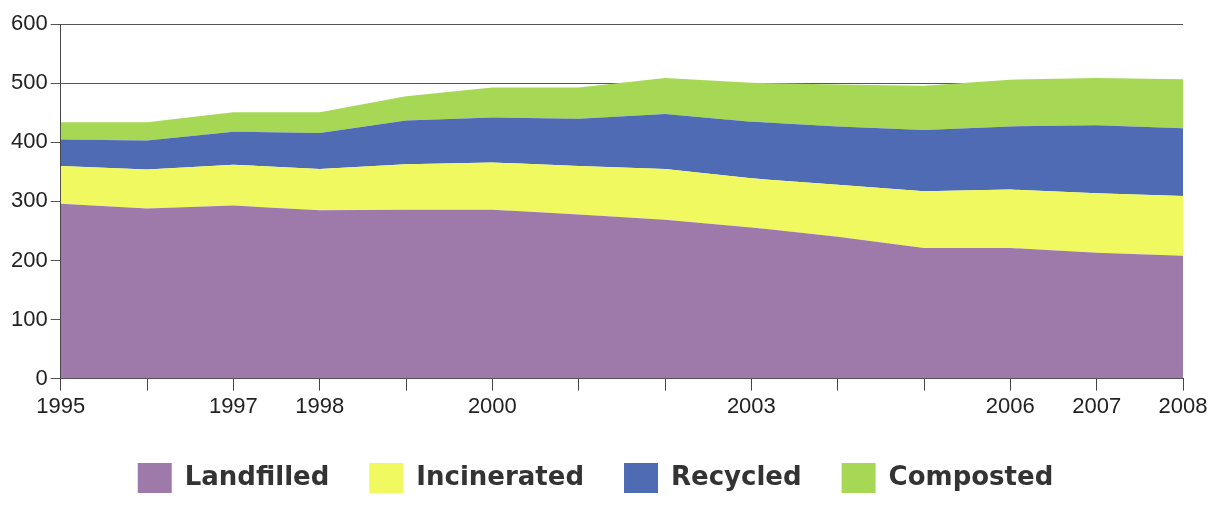 The height and width of the screenshot is (511, 1225). I want to click on x-tick-label: 2008, so click(1183, 405).